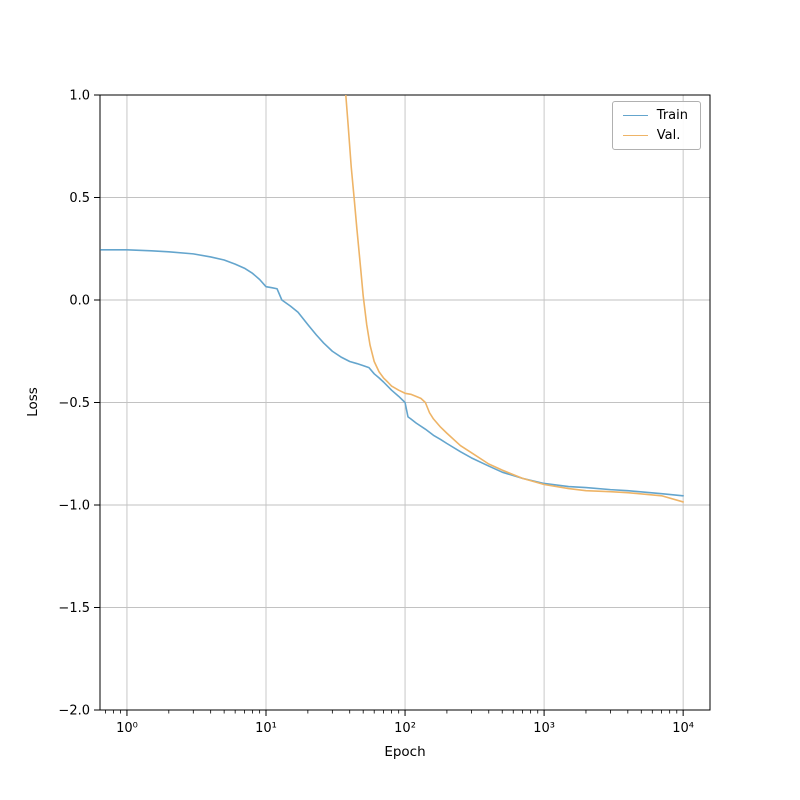 Image resolution: width=800 pixels, height=800 pixels. I want to click on svg-text: 0.0, so click(79, 301).